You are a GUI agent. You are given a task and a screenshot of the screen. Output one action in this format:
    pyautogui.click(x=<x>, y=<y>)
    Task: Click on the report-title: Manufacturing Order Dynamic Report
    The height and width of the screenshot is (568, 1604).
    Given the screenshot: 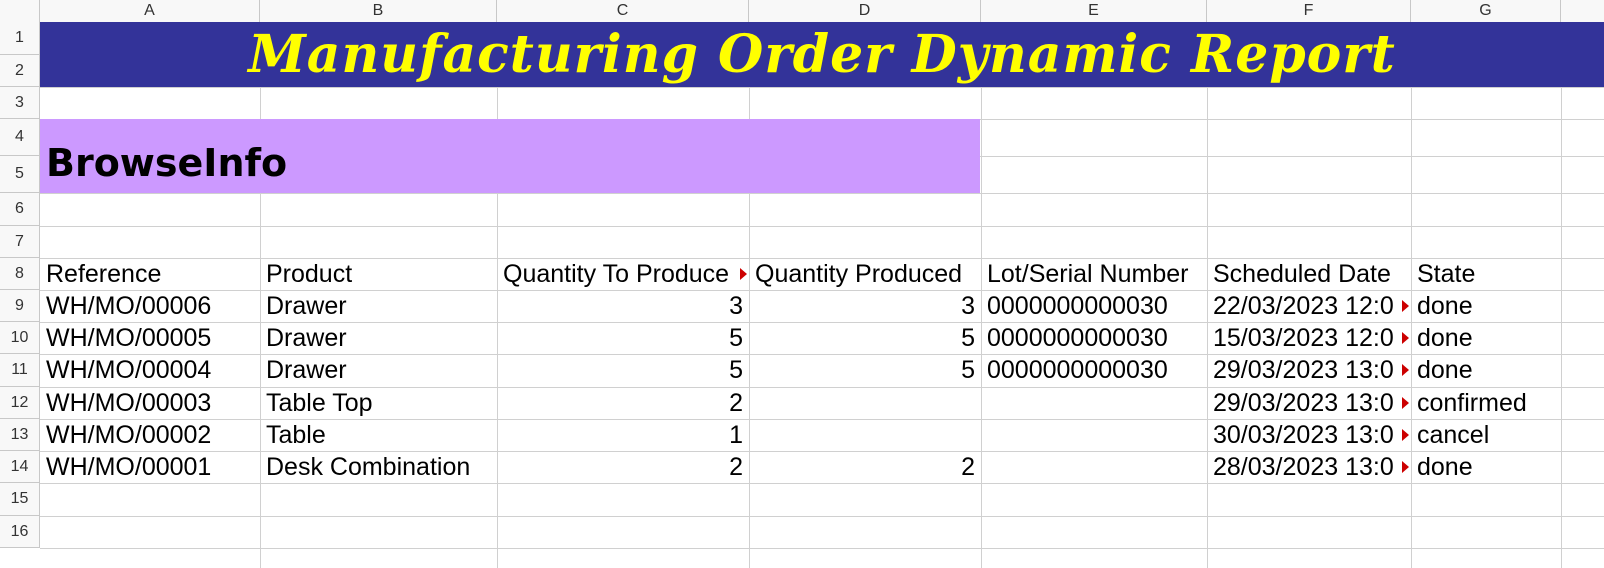 What is the action you would take?
    pyautogui.click(x=822, y=54)
    